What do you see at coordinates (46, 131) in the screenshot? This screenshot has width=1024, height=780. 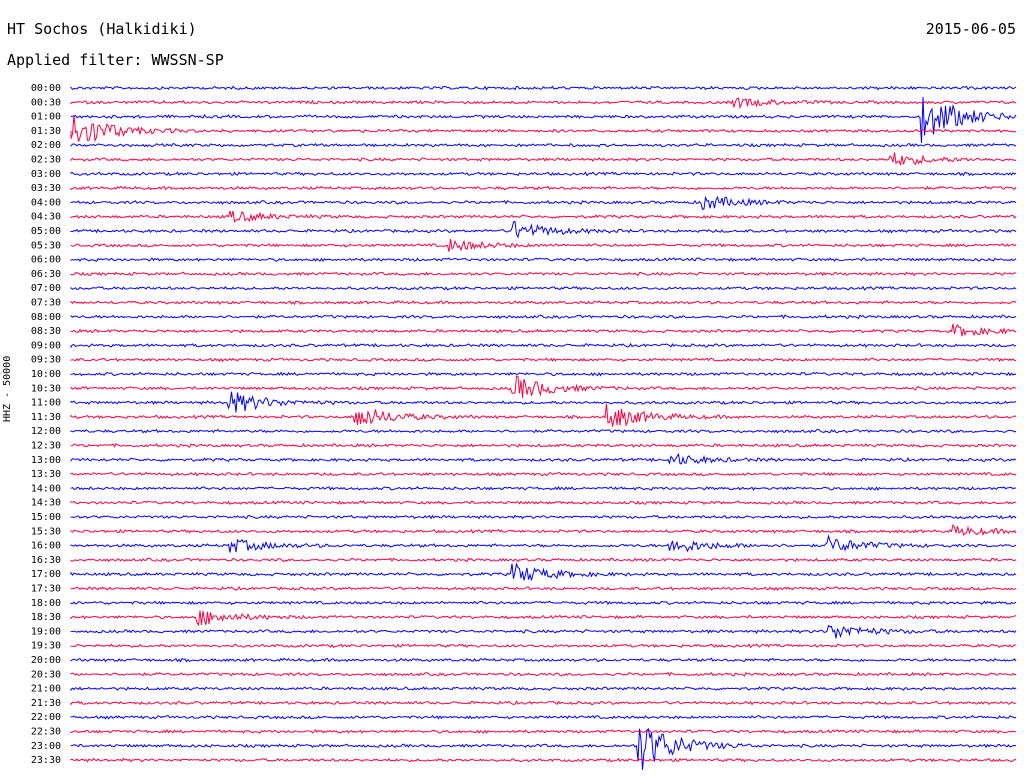 I see `time-label: 01:30` at bounding box center [46, 131].